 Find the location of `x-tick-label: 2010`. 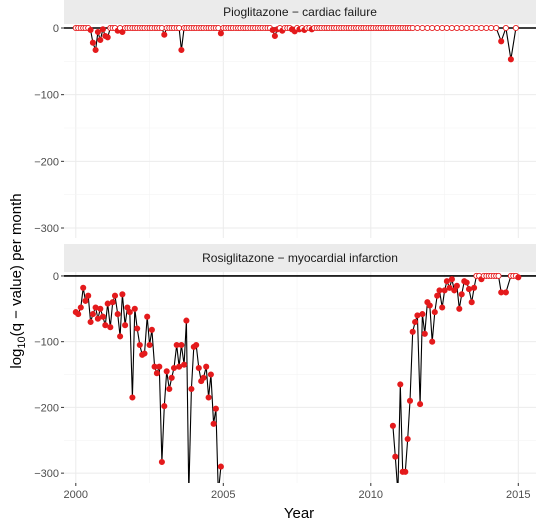

x-tick-label: 2010 is located at coordinates (371, 495).